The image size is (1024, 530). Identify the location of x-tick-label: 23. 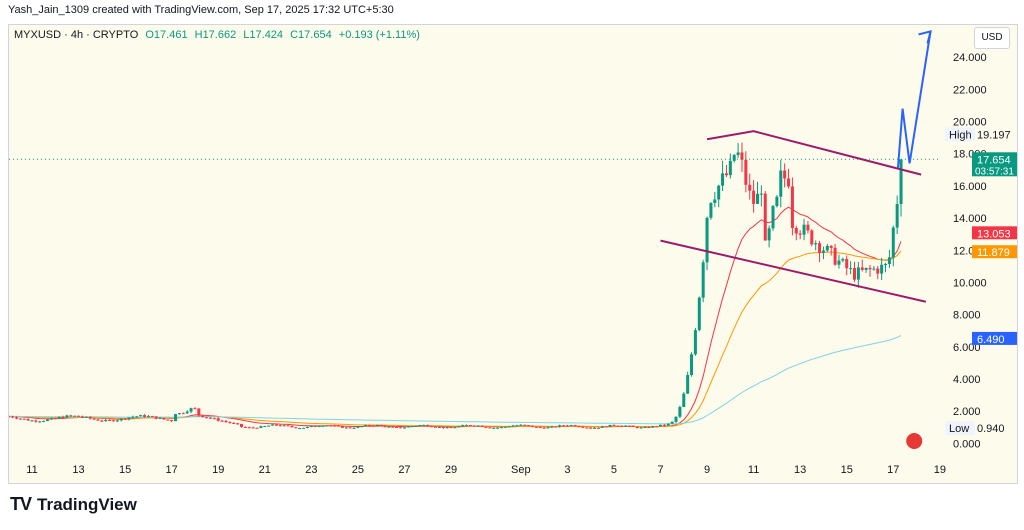
(311, 470).